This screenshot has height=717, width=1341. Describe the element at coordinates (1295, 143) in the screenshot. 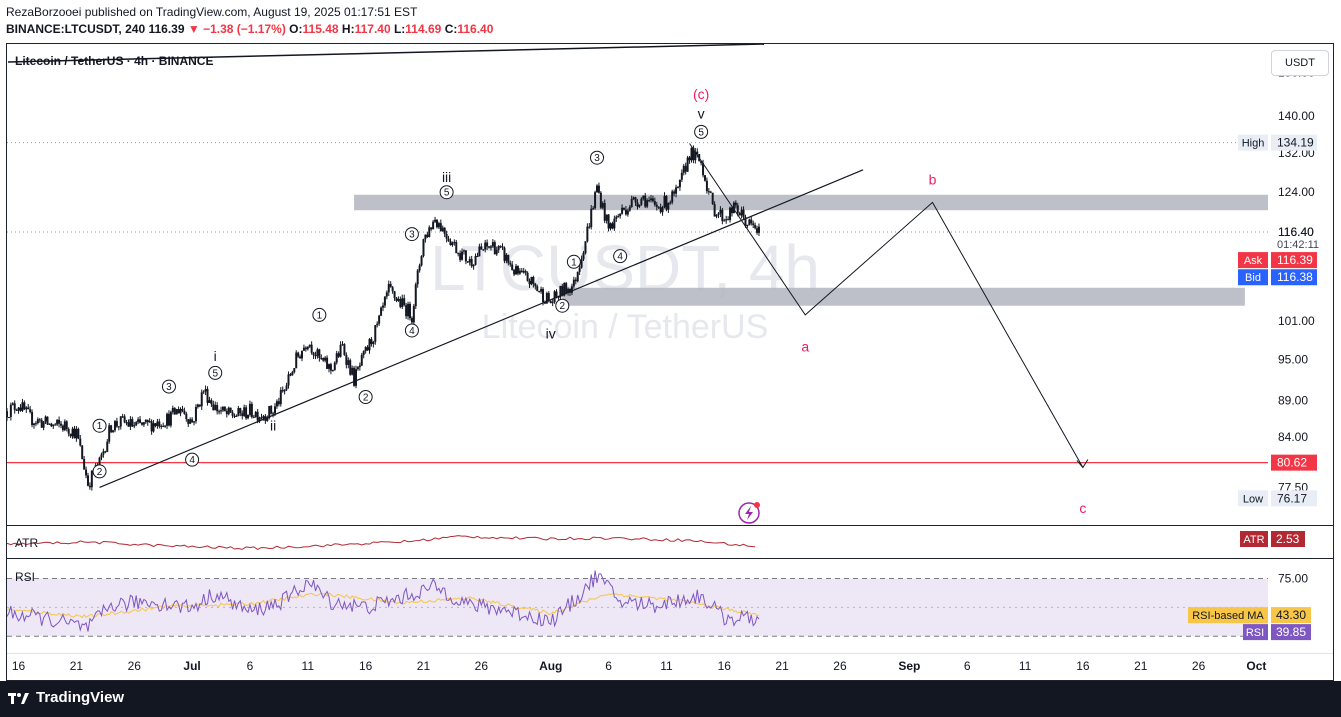

I see `badge-value: 134.19` at that location.